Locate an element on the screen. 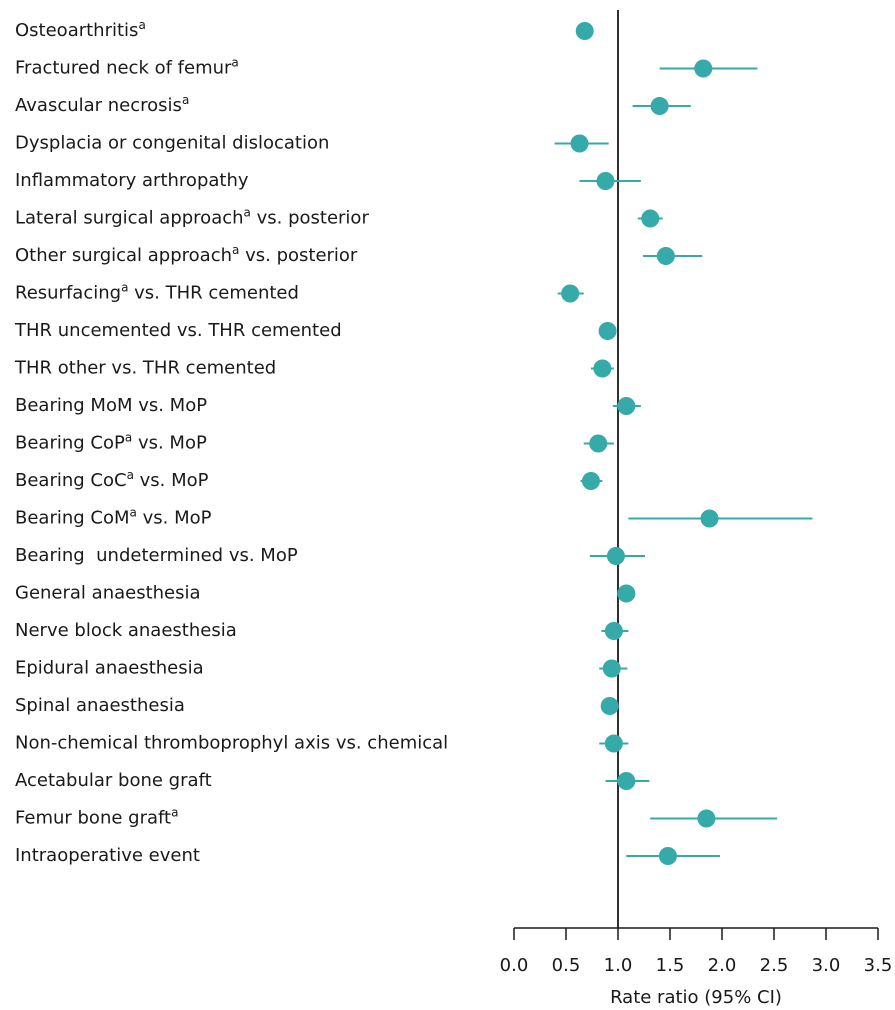  label-text: Lateral surgical approach is located at coordinates (129, 218).